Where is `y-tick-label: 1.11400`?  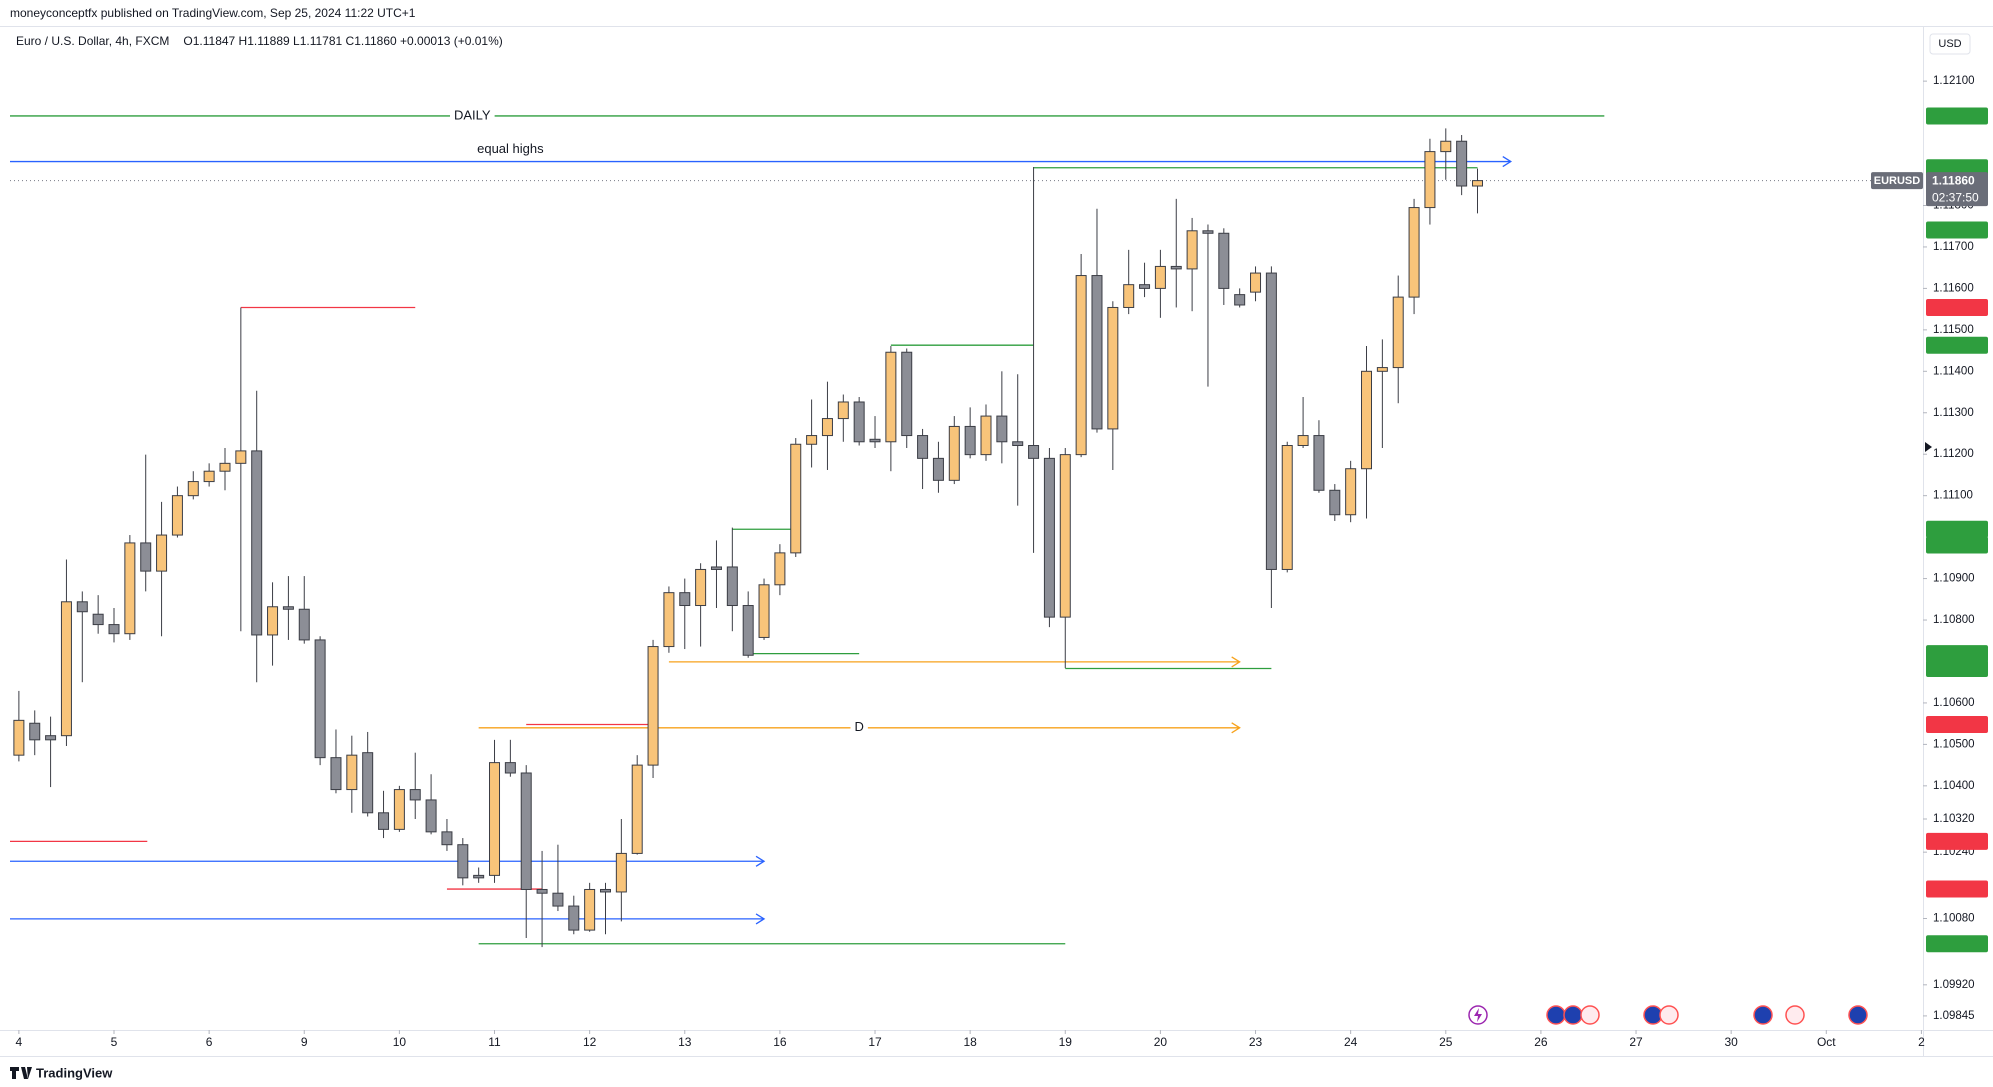
y-tick-label: 1.11400 is located at coordinates (1953, 371).